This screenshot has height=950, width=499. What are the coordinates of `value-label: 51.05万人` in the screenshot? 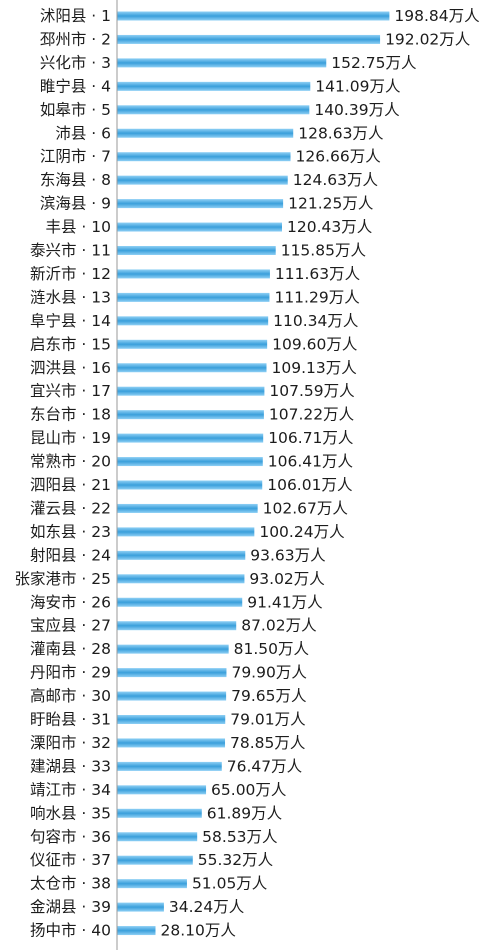 It's located at (229, 884).